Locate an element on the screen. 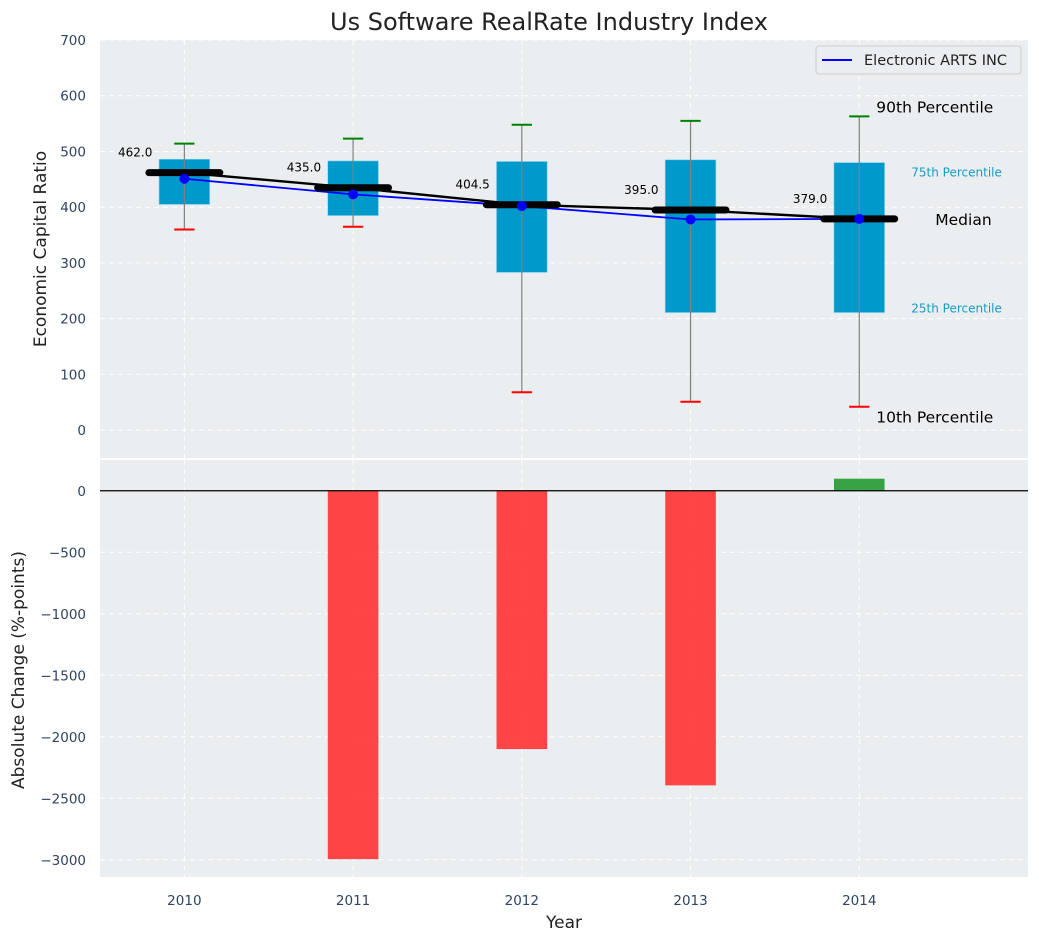 This screenshot has height=942, width=1039. median-value-label: 404.5 is located at coordinates (472, 185).